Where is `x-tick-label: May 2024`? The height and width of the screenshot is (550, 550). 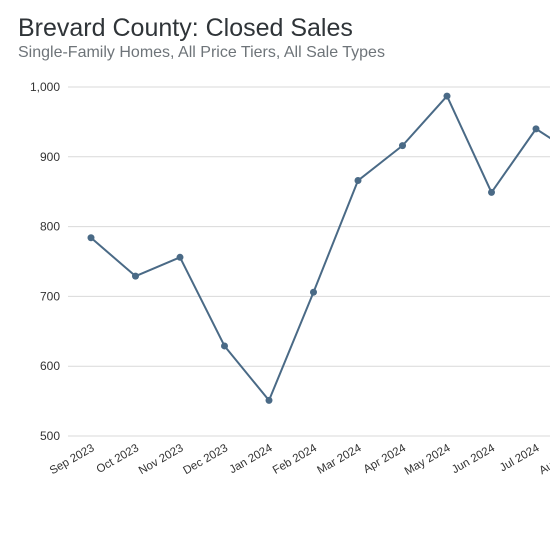
x-tick-label: May 2024 is located at coordinates (428, 460).